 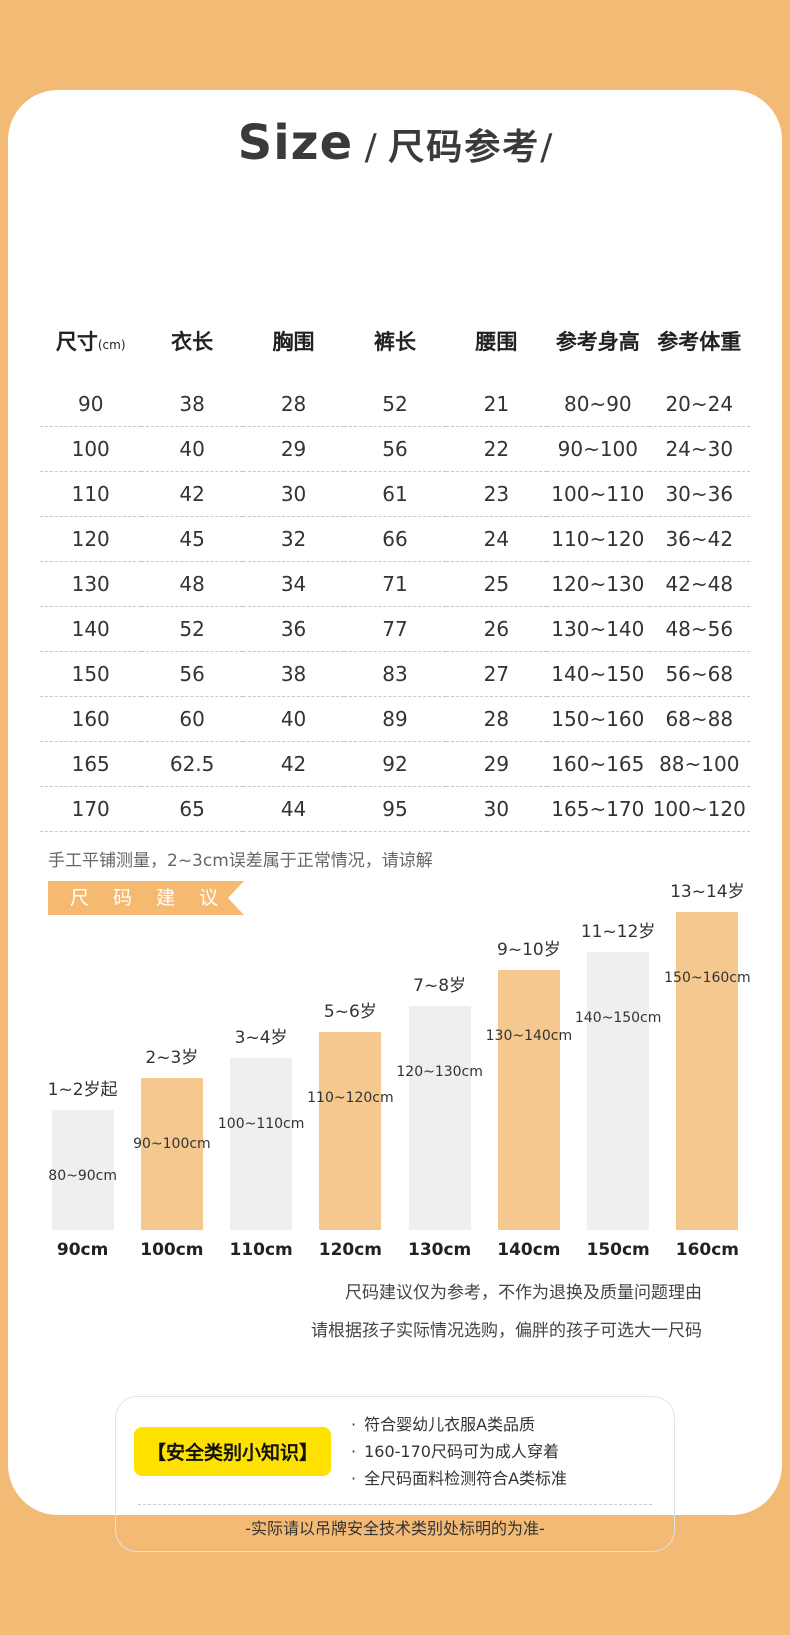 What do you see at coordinates (598, 494) in the screenshot?
I see `size-table-cell: 100~110` at bounding box center [598, 494].